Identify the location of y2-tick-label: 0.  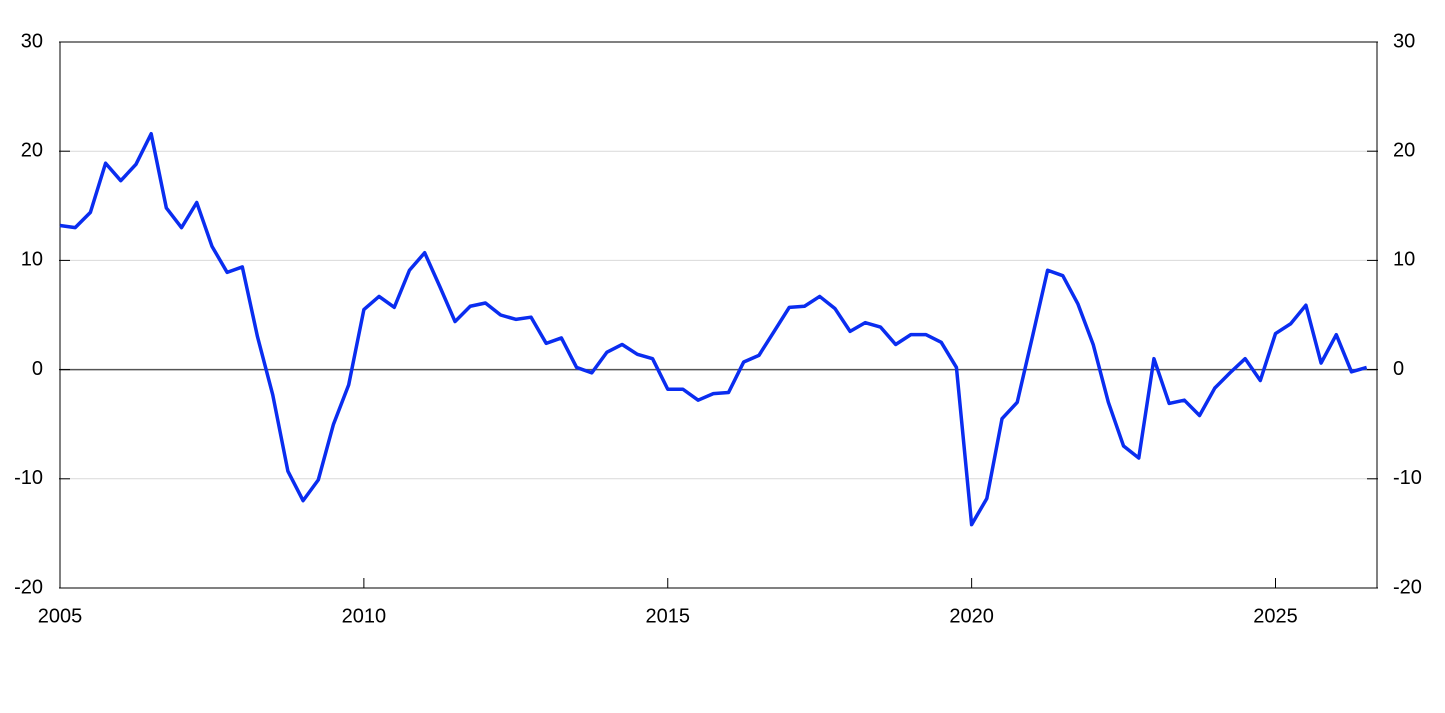
(1398, 369).